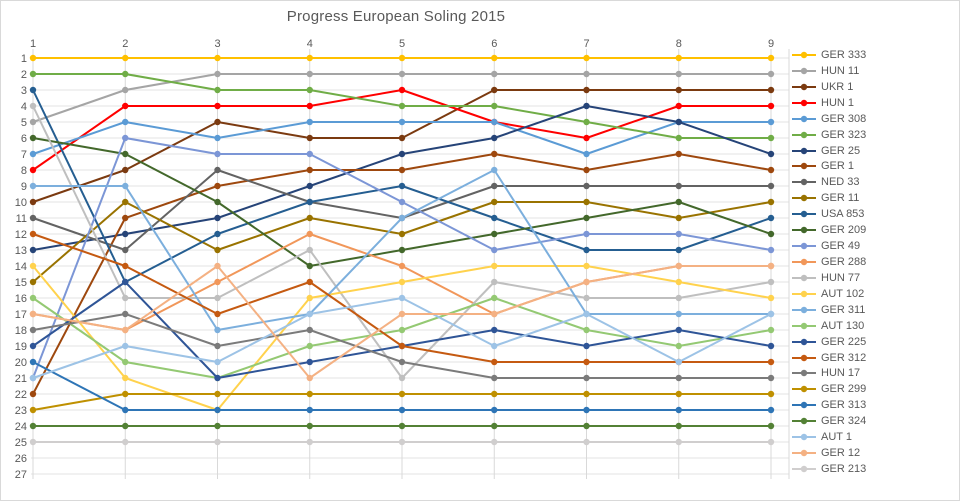 The image size is (960, 501). What do you see at coordinates (24, 59) in the screenshot?
I see `y-axis-tick-label: 1` at bounding box center [24, 59].